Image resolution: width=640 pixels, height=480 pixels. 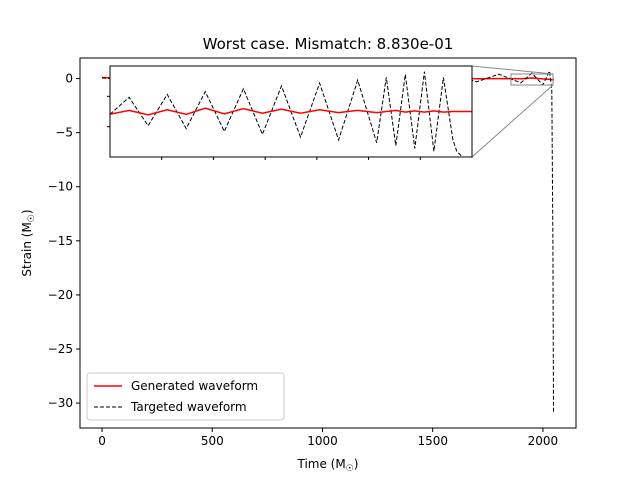 I want to click on x-tick-label: 2000, so click(x=543, y=441).